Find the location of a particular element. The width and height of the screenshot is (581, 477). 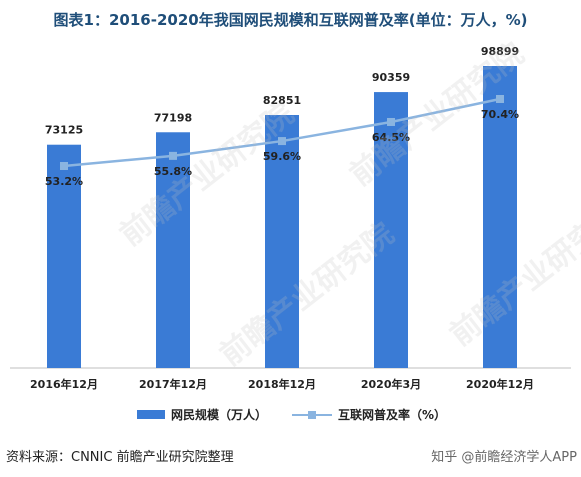

x-tick-label: 2020年3月 is located at coordinates (391, 384).